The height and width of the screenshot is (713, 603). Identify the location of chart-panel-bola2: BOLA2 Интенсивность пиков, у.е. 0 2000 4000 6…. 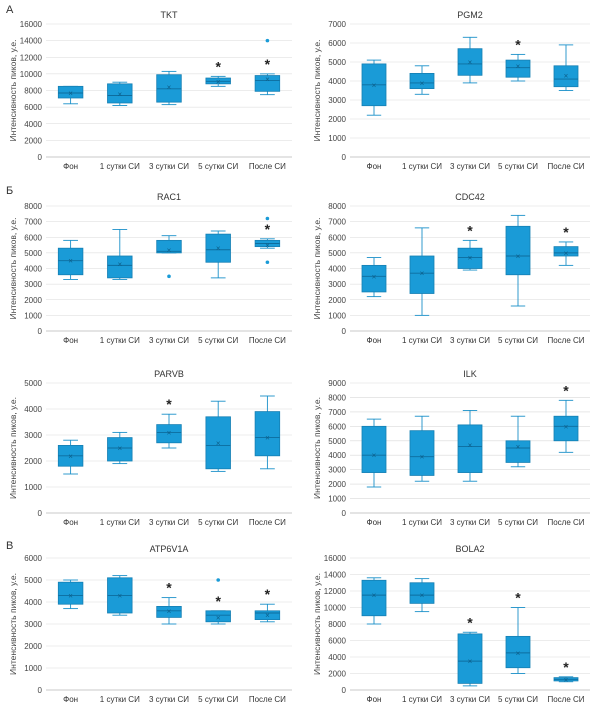
(451, 624).